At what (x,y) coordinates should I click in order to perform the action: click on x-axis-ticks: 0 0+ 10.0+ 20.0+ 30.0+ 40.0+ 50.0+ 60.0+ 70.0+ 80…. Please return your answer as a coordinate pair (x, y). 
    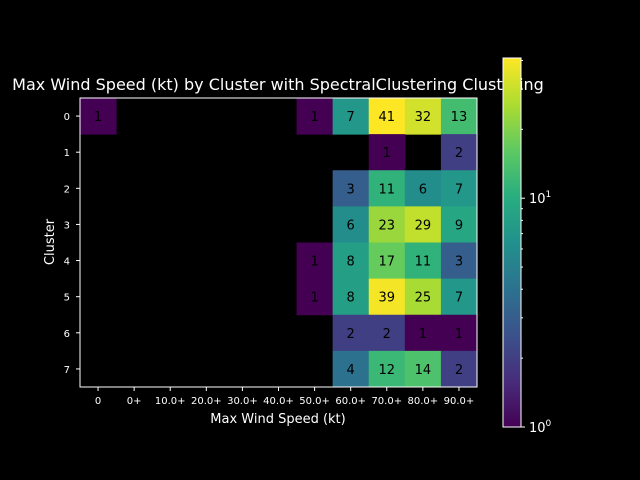
    Looking at the image, I should click on (284, 397).